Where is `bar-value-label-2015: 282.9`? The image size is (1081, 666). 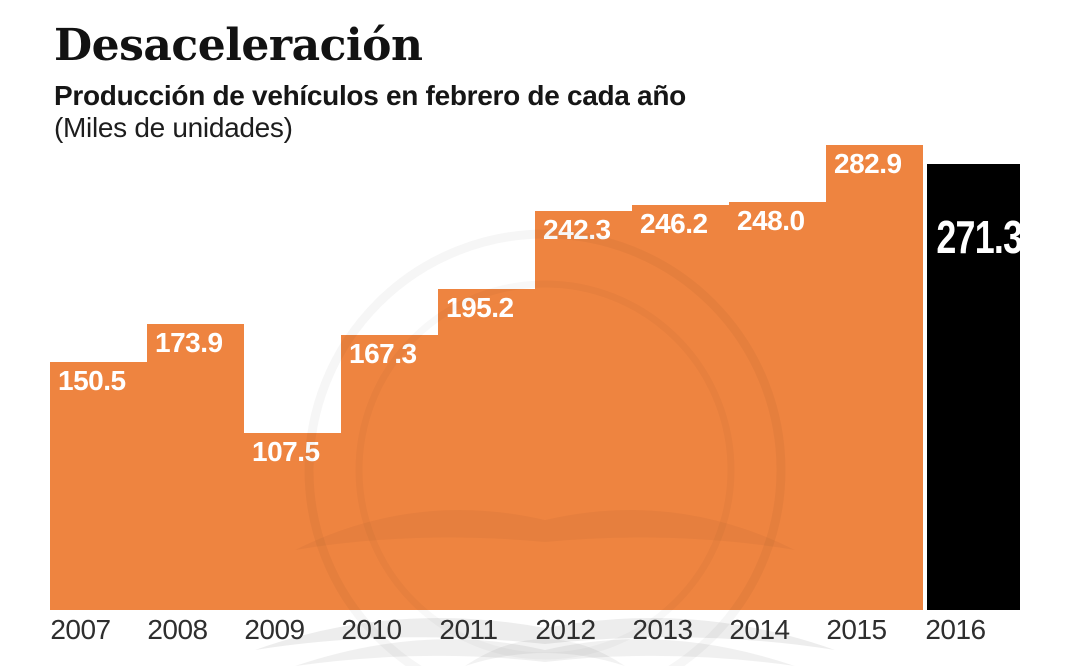
bar-value-label-2015: 282.9 is located at coordinates (868, 163).